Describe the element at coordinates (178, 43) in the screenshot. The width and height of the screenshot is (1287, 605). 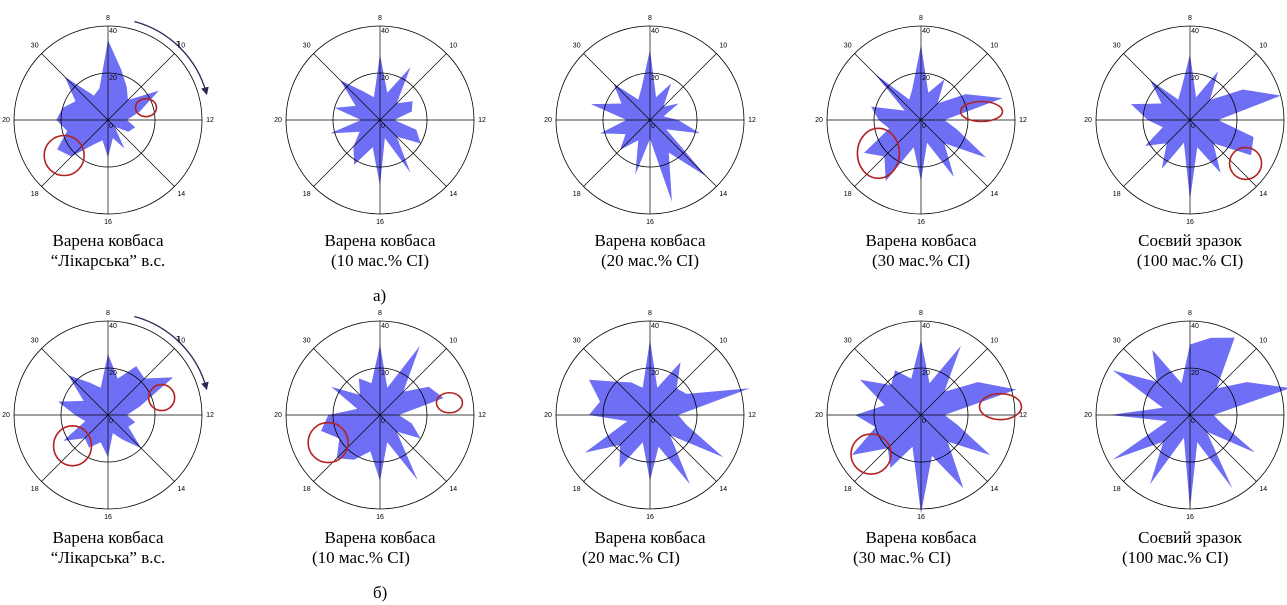
I see `tau-label: τ` at that location.